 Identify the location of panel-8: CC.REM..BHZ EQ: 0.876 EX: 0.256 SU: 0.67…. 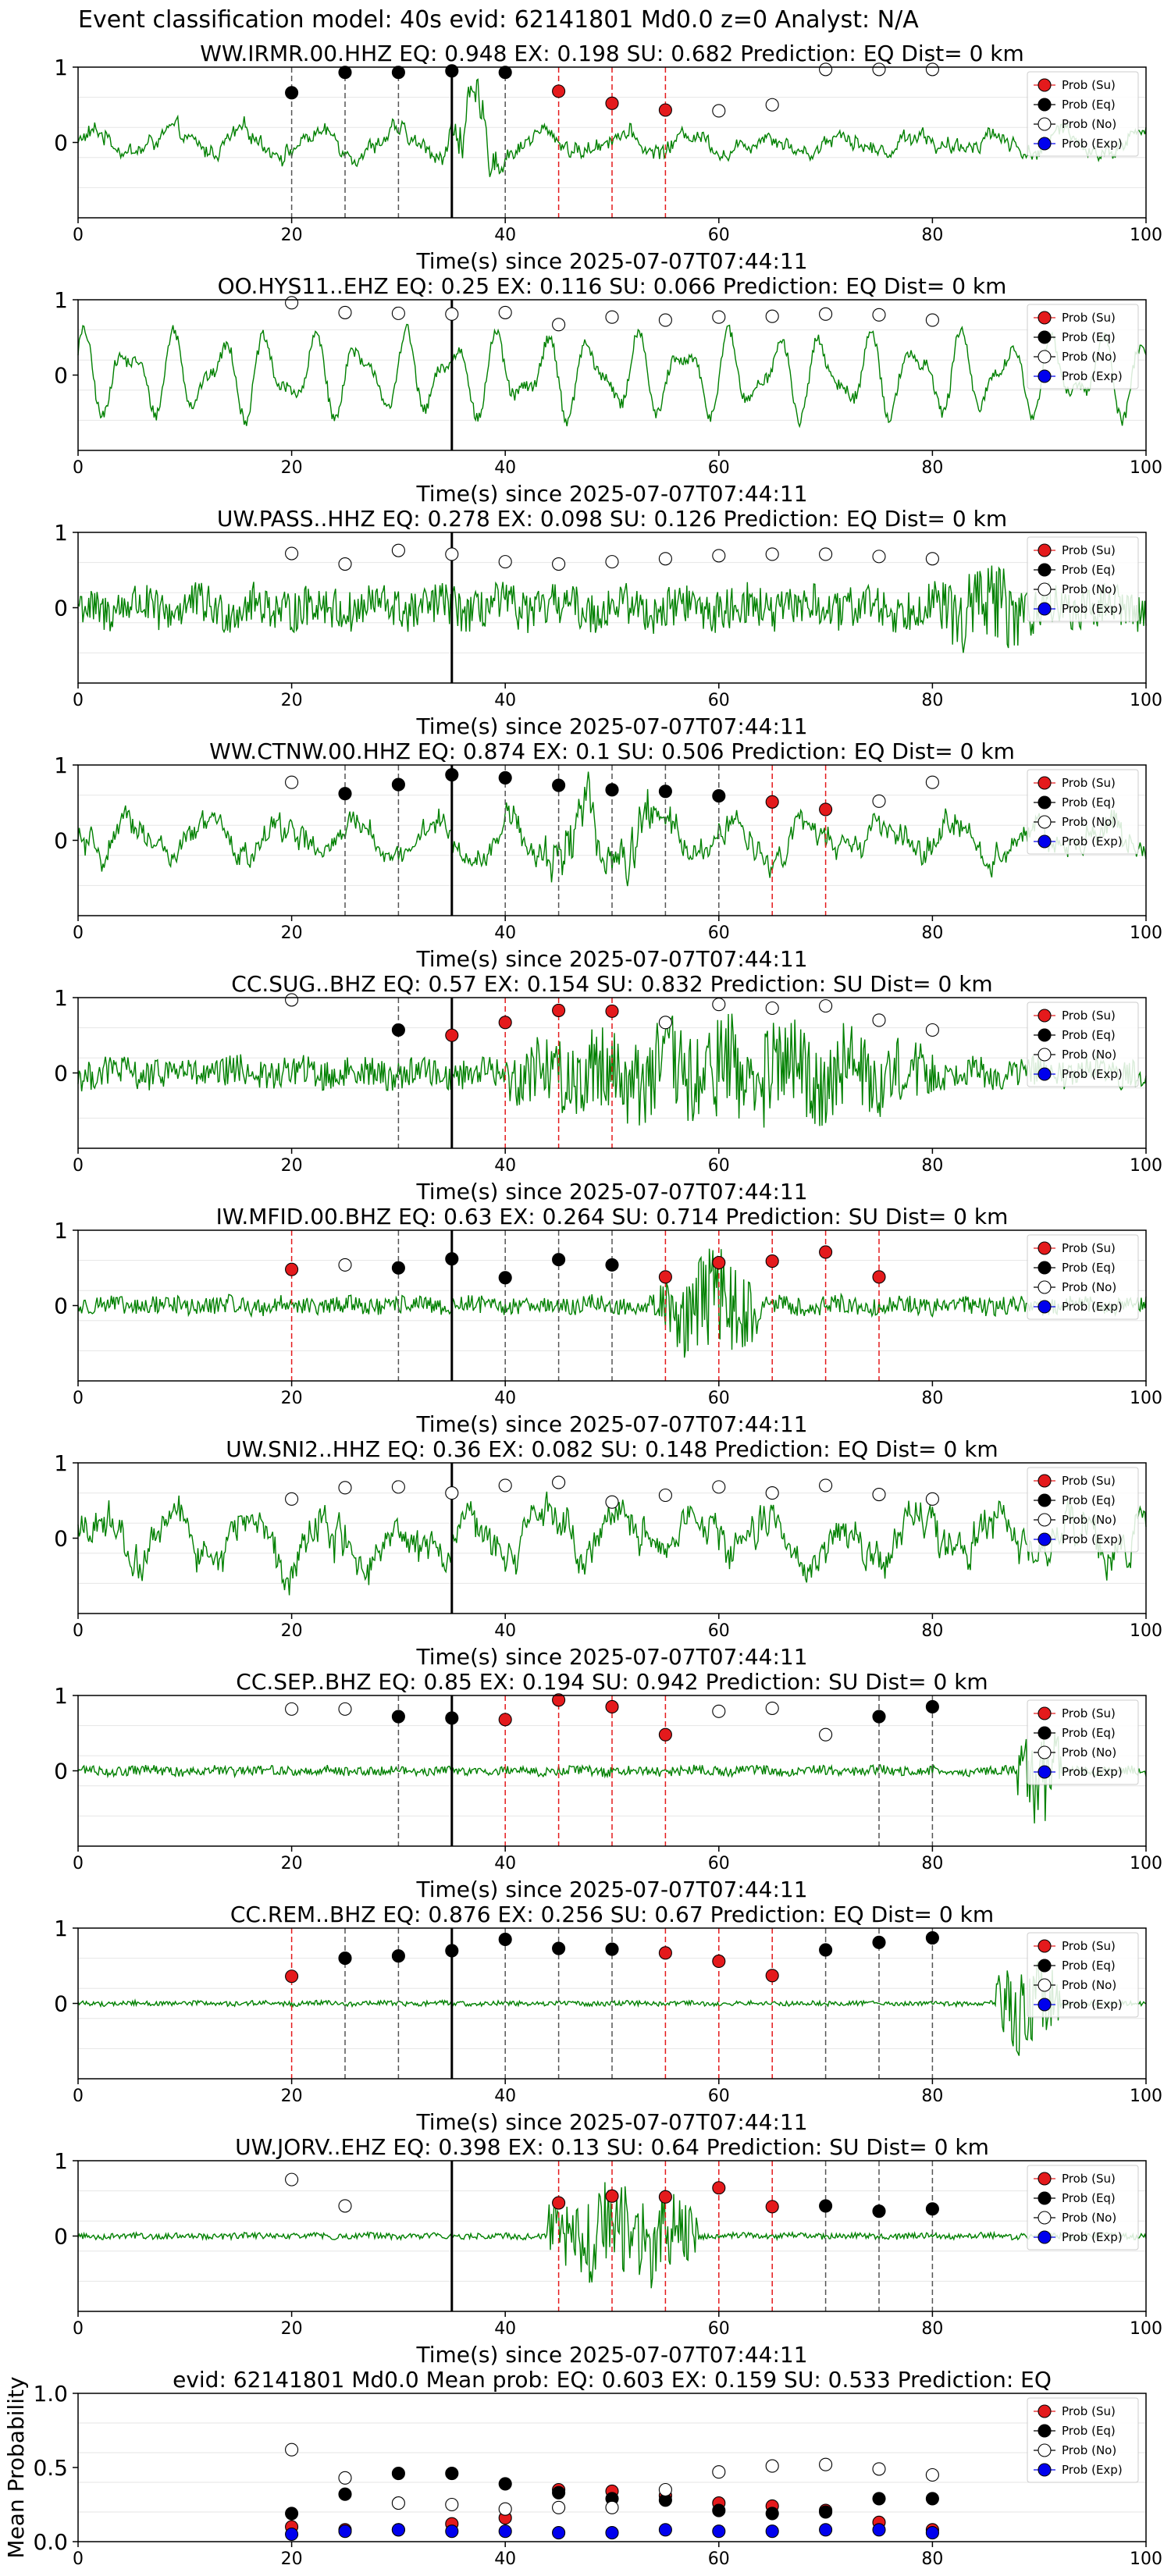
(608, 2018).